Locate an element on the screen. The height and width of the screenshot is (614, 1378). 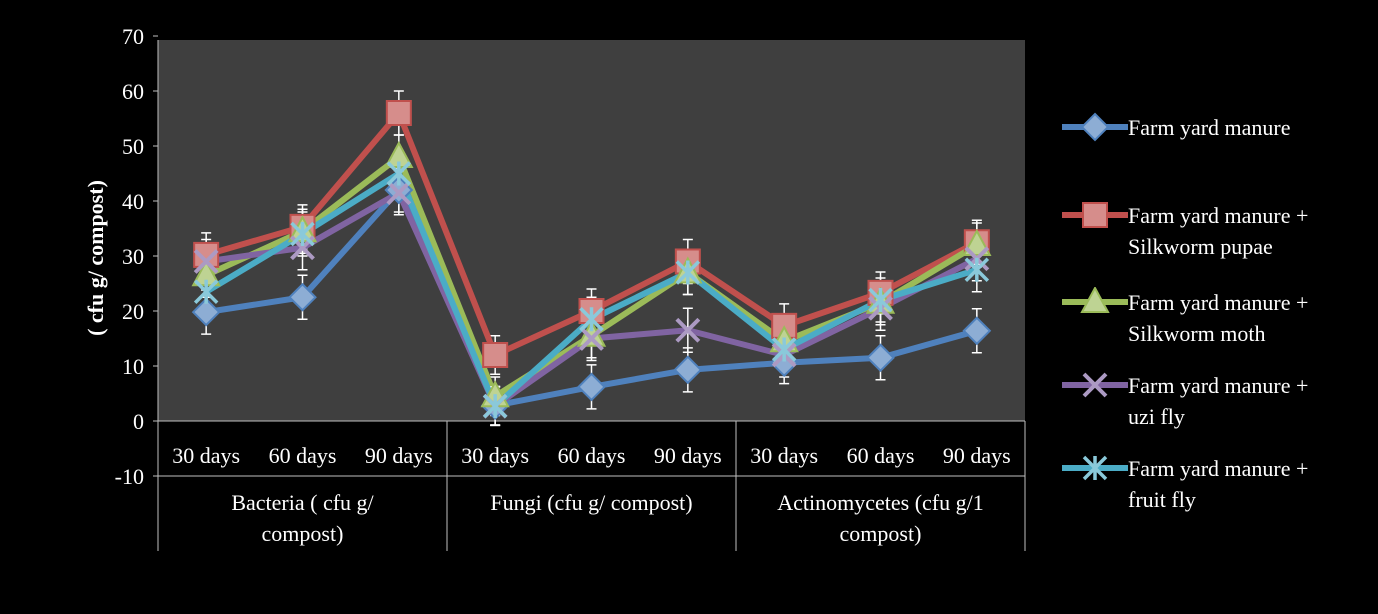
x-group-label: Actinomycetes (cfu g/1 compost) is located at coordinates (880, 518).